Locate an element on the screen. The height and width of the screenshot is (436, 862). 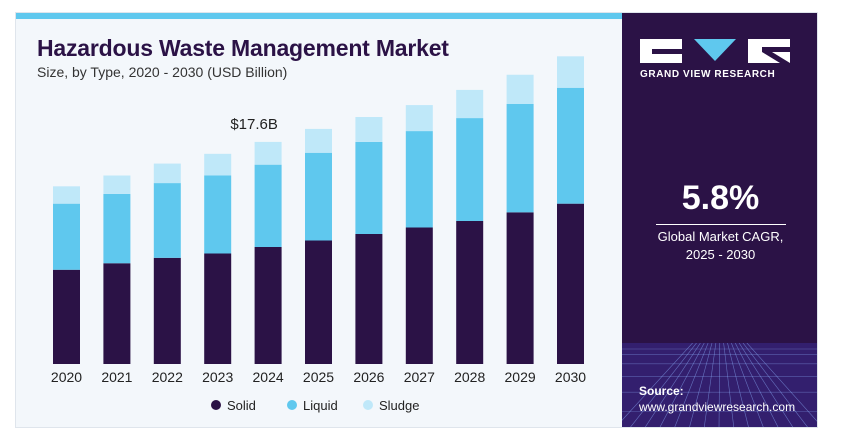
x-tick-label-2020: 2020 is located at coordinates (66, 377).